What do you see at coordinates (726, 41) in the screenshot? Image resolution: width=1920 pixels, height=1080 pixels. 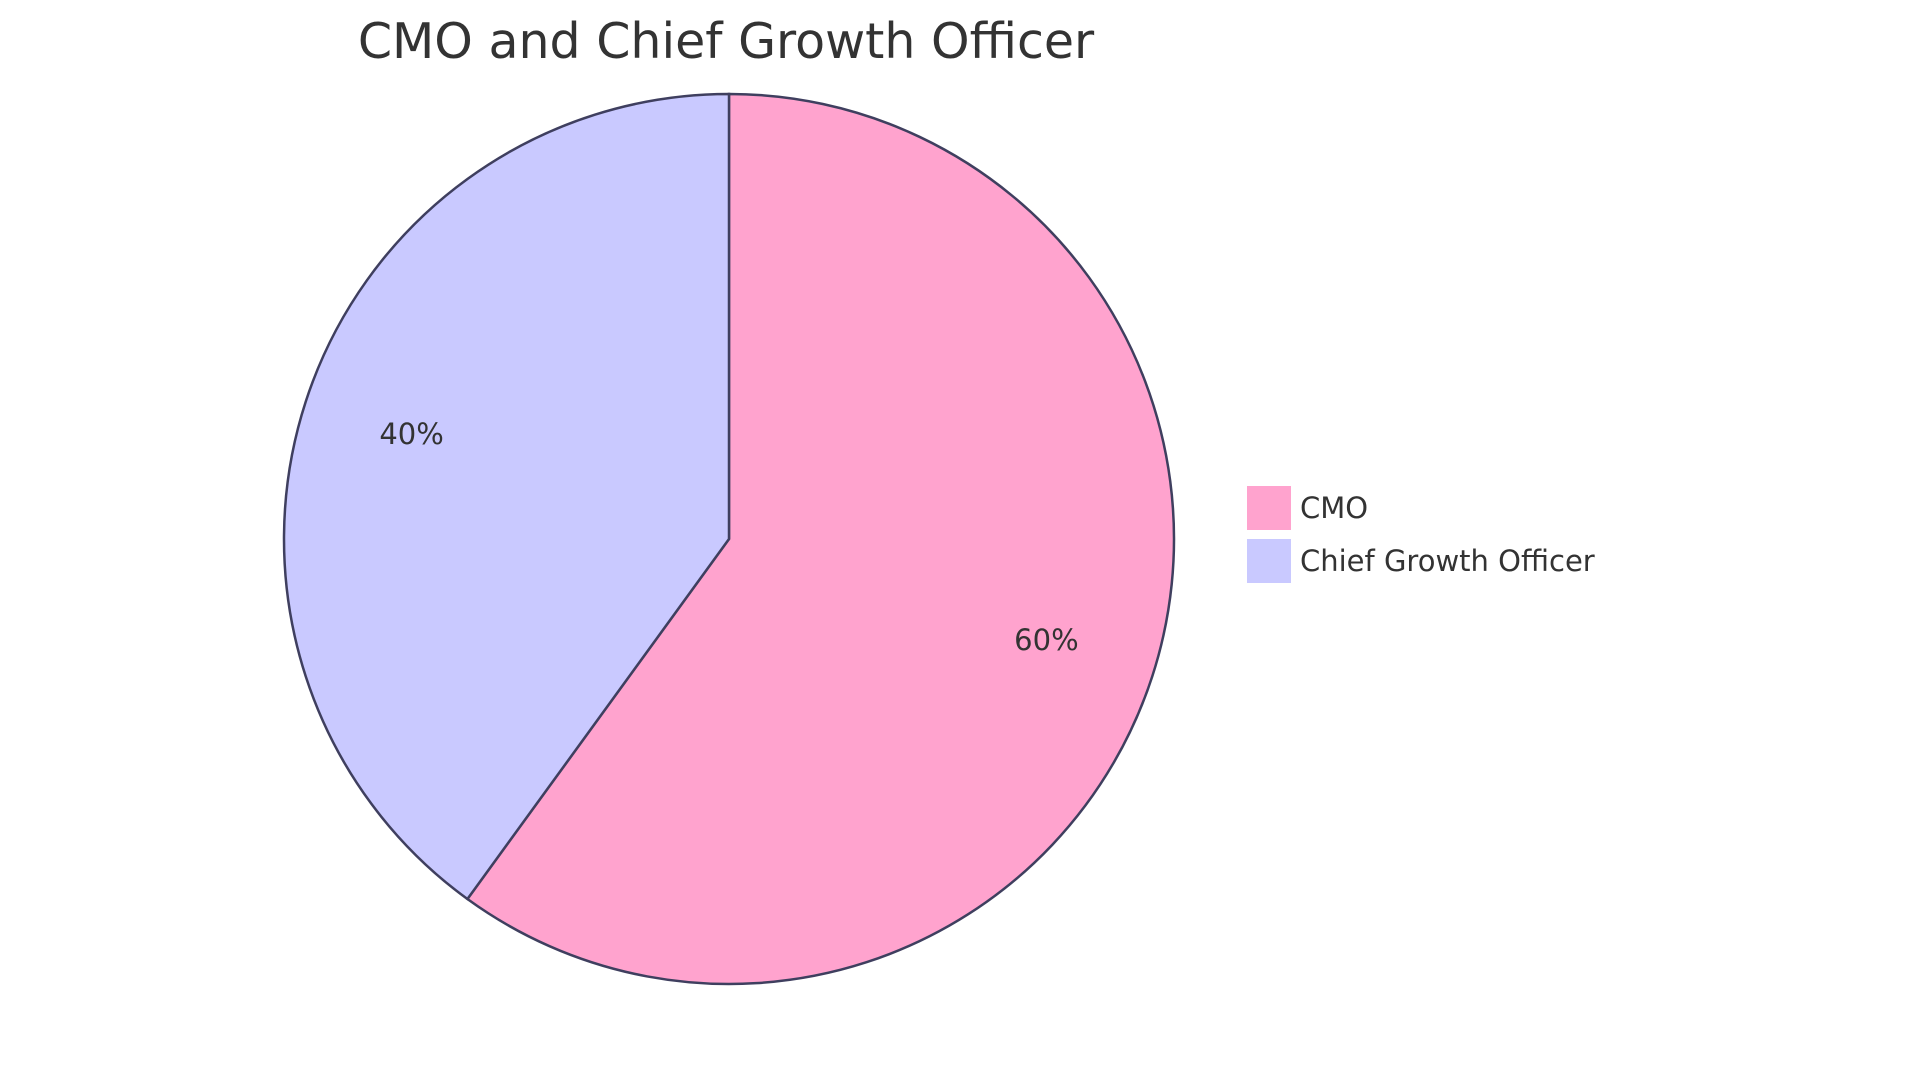 I see `chart-title: CMO and Chief Growth Officer` at bounding box center [726, 41].